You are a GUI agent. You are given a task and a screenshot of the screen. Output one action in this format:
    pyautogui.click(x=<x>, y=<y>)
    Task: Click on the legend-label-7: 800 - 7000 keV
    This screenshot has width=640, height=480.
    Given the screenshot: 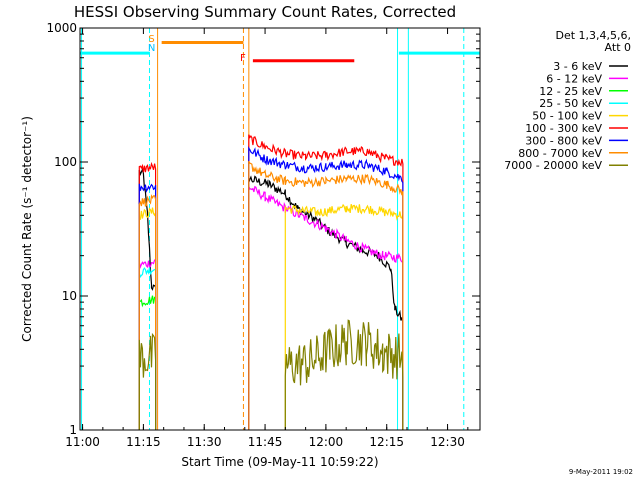 What is the action you would take?
    pyautogui.click(x=560, y=153)
    